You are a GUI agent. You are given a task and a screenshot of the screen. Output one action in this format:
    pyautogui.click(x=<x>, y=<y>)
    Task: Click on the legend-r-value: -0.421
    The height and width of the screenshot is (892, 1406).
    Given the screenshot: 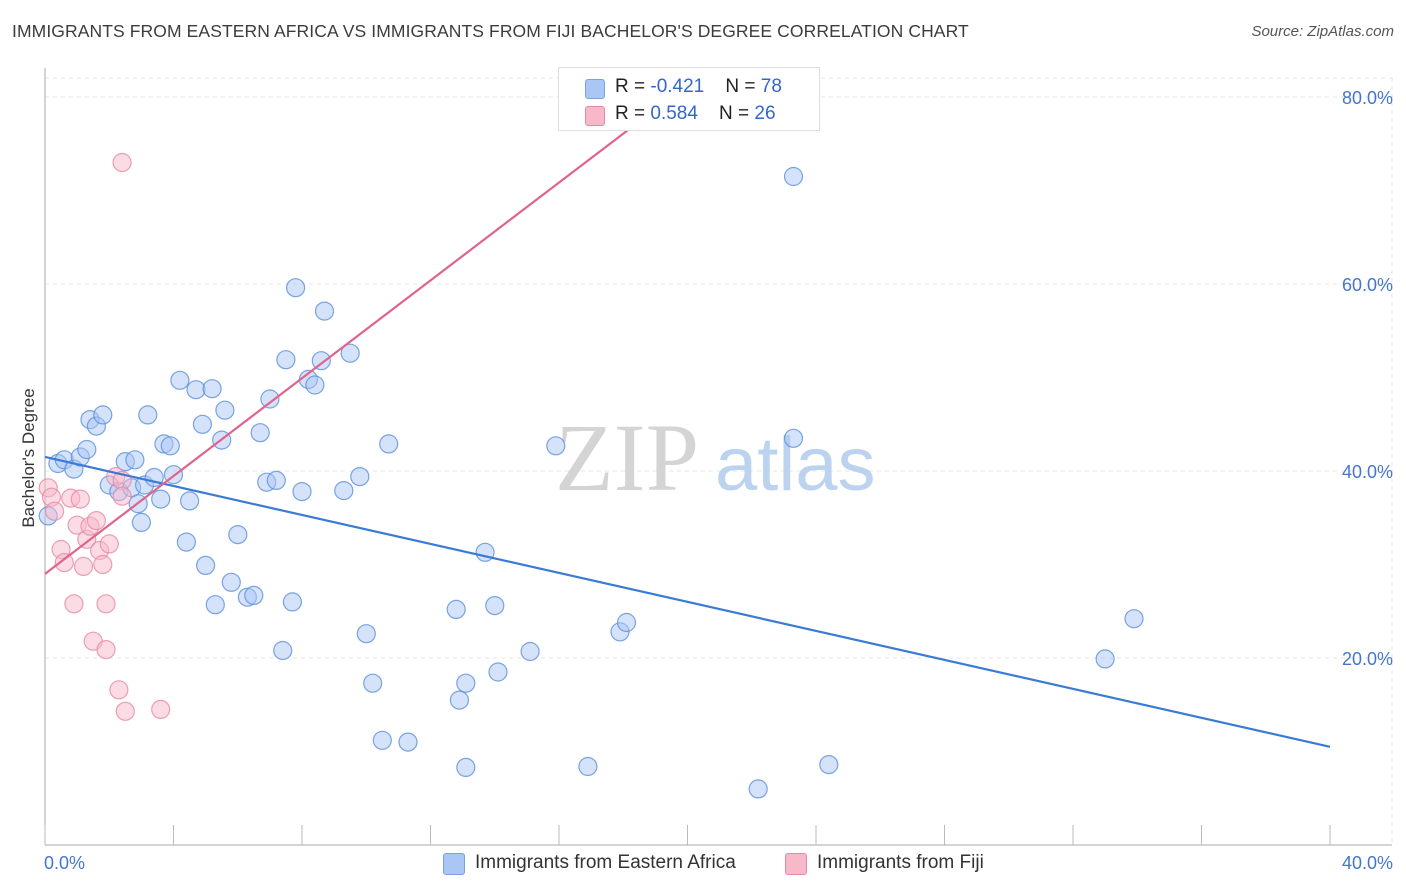 What is the action you would take?
    pyautogui.click(x=677, y=86)
    